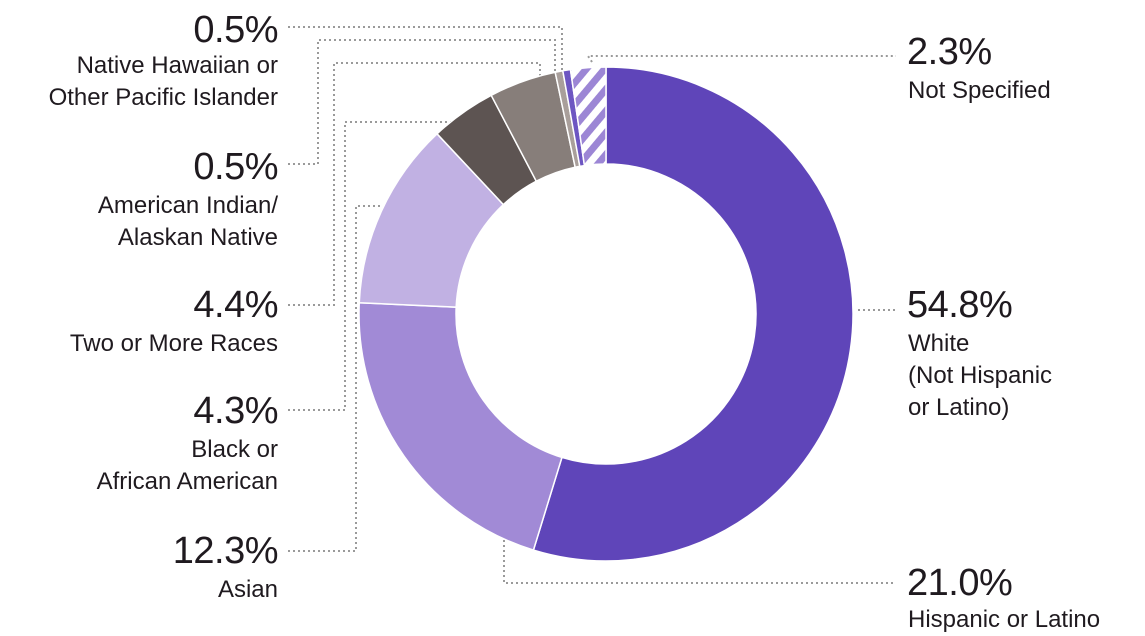 The height and width of the screenshot is (636, 1145). I want to click on slice-not-specified, so click(588, 116).